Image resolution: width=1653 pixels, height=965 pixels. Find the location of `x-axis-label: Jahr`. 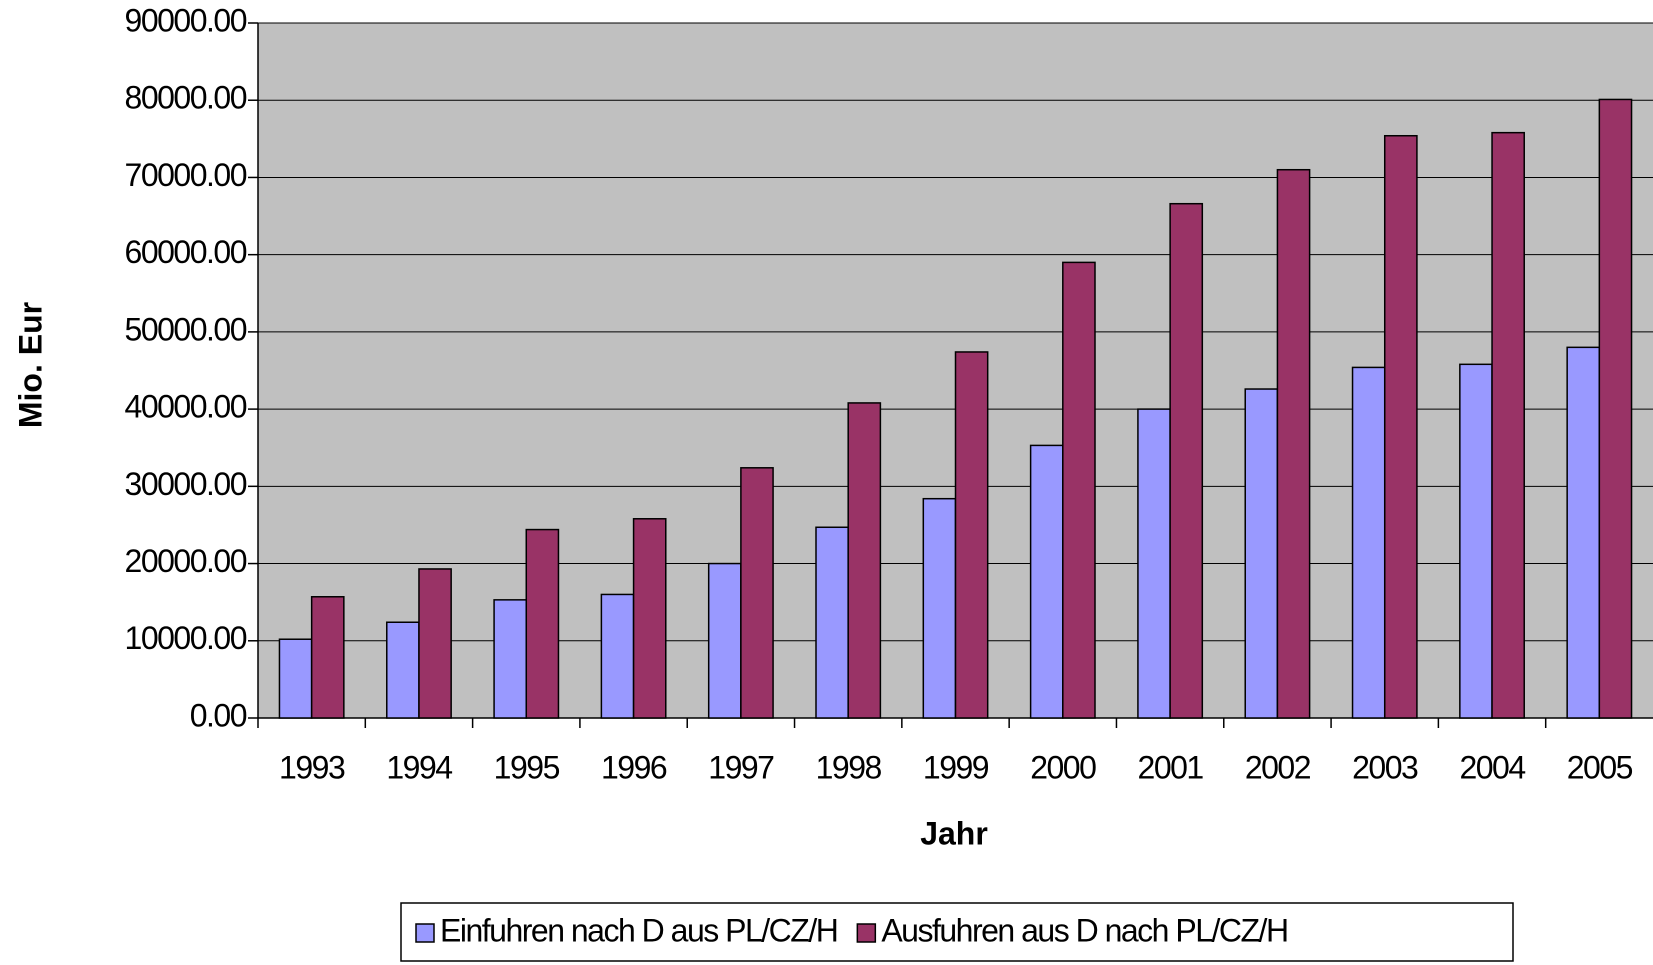

x-axis-label: Jahr is located at coordinates (954, 833).